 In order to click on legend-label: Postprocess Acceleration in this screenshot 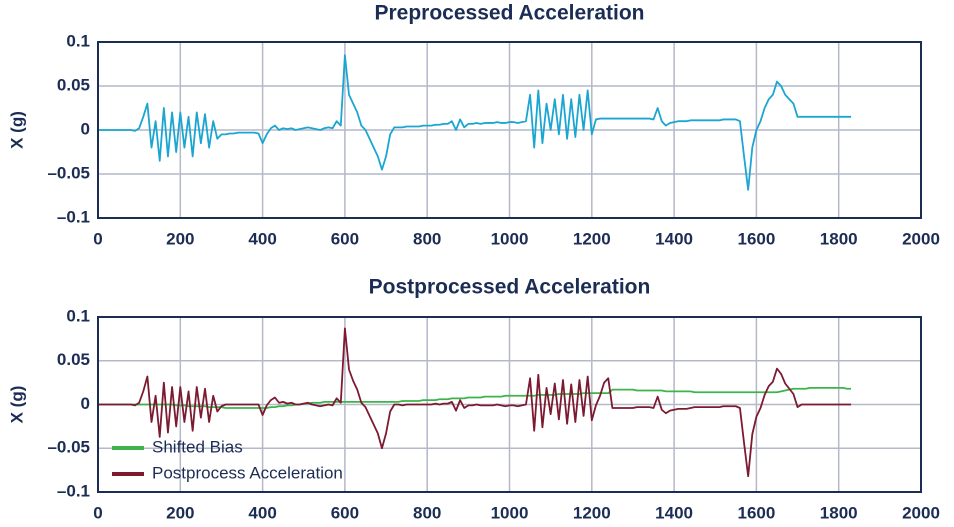, I will do `click(247, 472)`.